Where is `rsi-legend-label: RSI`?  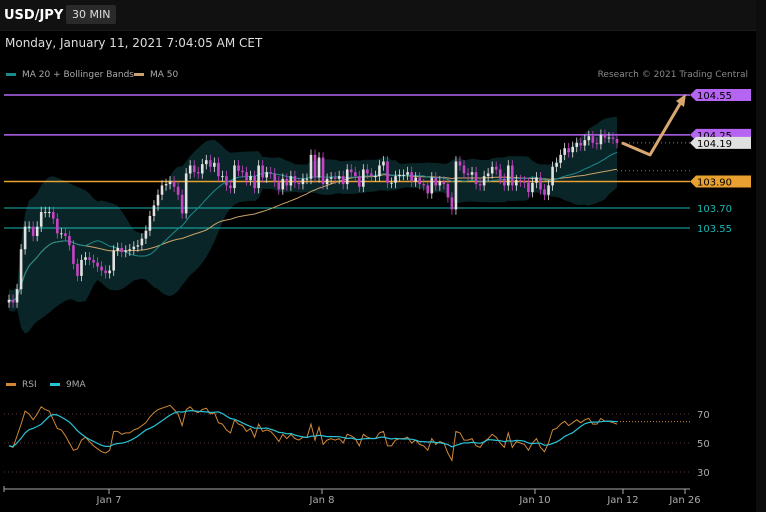
rsi-legend-label: RSI is located at coordinates (29, 385).